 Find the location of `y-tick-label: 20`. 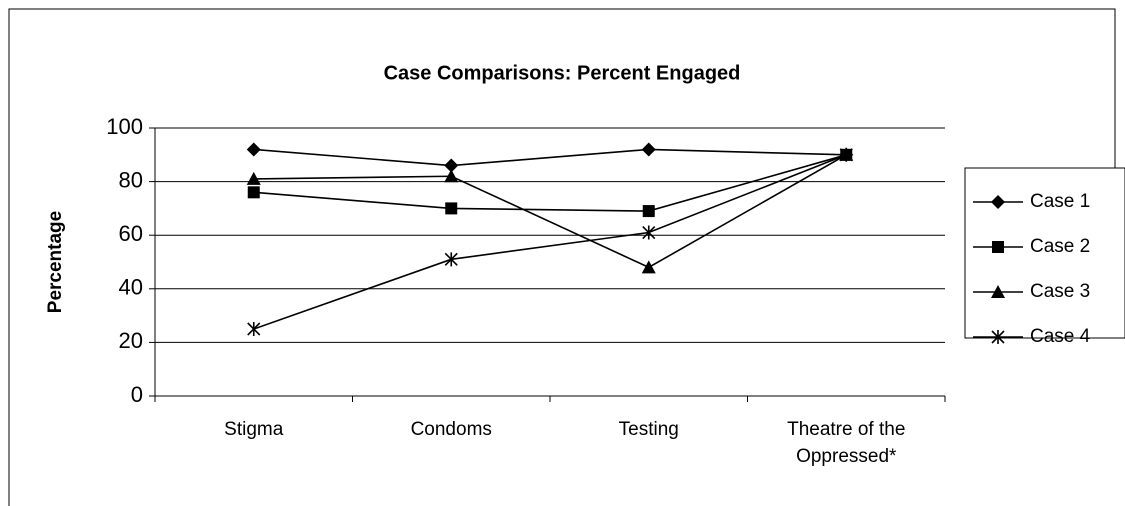

y-tick-label: 20 is located at coordinates (131, 340).